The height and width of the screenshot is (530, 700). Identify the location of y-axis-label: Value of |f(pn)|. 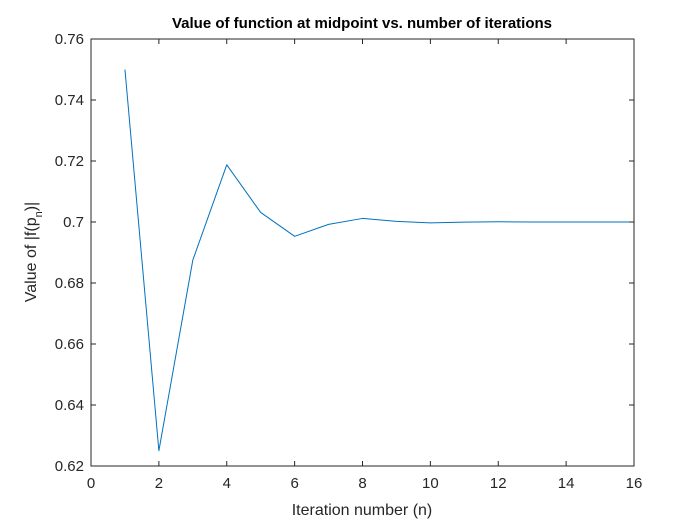
(34, 252).